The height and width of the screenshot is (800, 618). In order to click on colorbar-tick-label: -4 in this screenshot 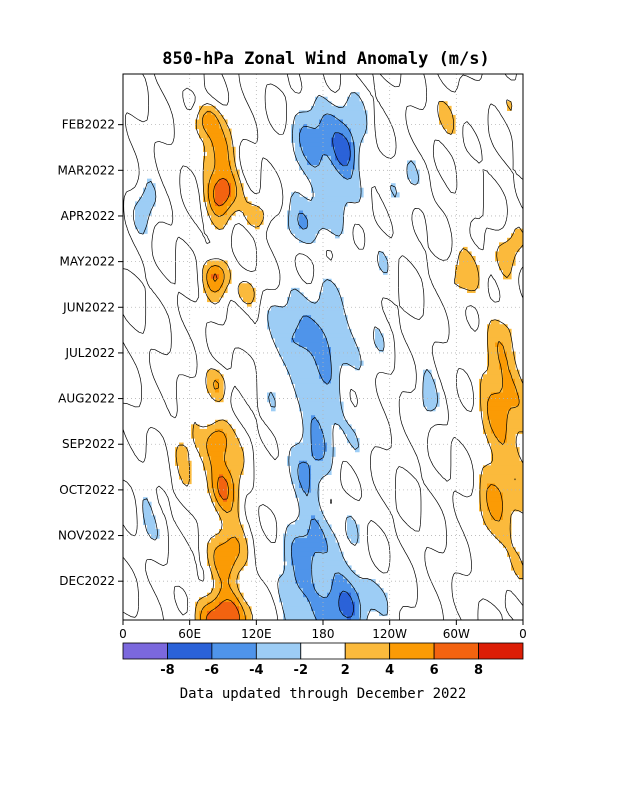, I will do `click(256, 670)`.